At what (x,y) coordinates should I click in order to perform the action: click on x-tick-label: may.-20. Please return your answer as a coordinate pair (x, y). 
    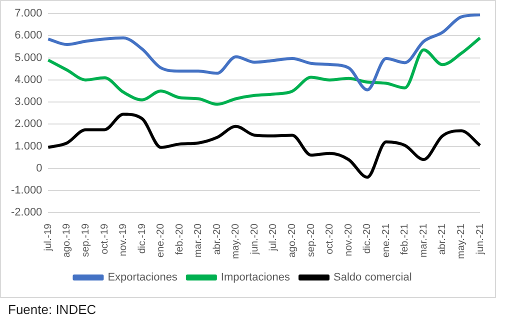
    Looking at the image, I should click on (236, 241).